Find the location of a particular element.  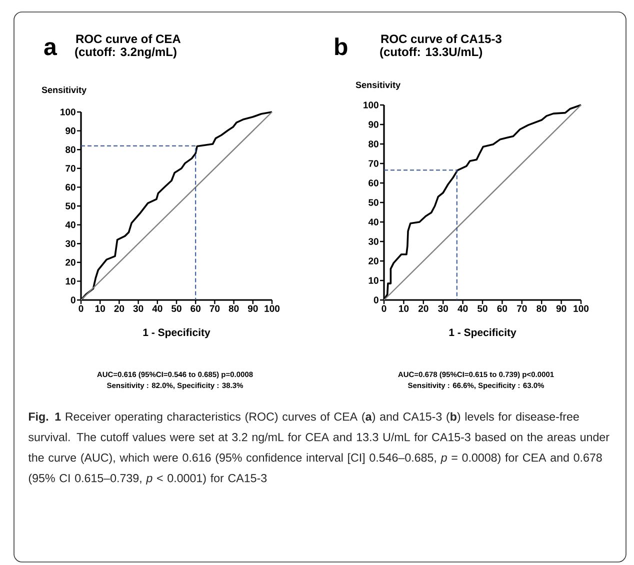

chart-title: ROC curve of CEA is located at coordinates (128, 39).